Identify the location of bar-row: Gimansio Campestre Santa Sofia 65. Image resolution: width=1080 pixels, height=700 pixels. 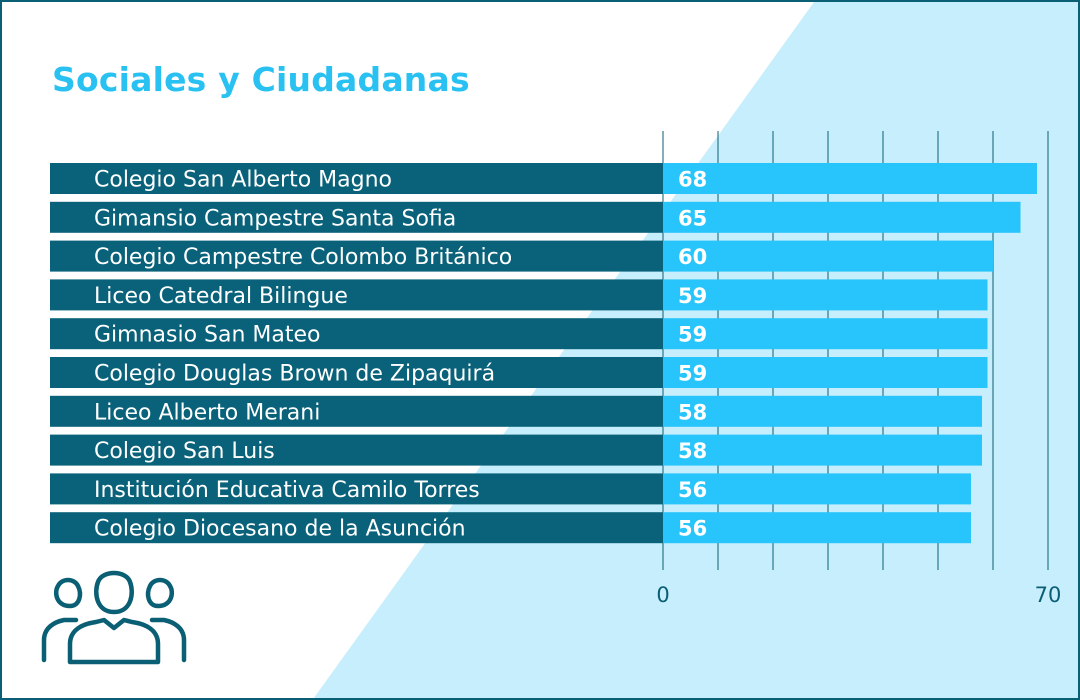
(535, 217).